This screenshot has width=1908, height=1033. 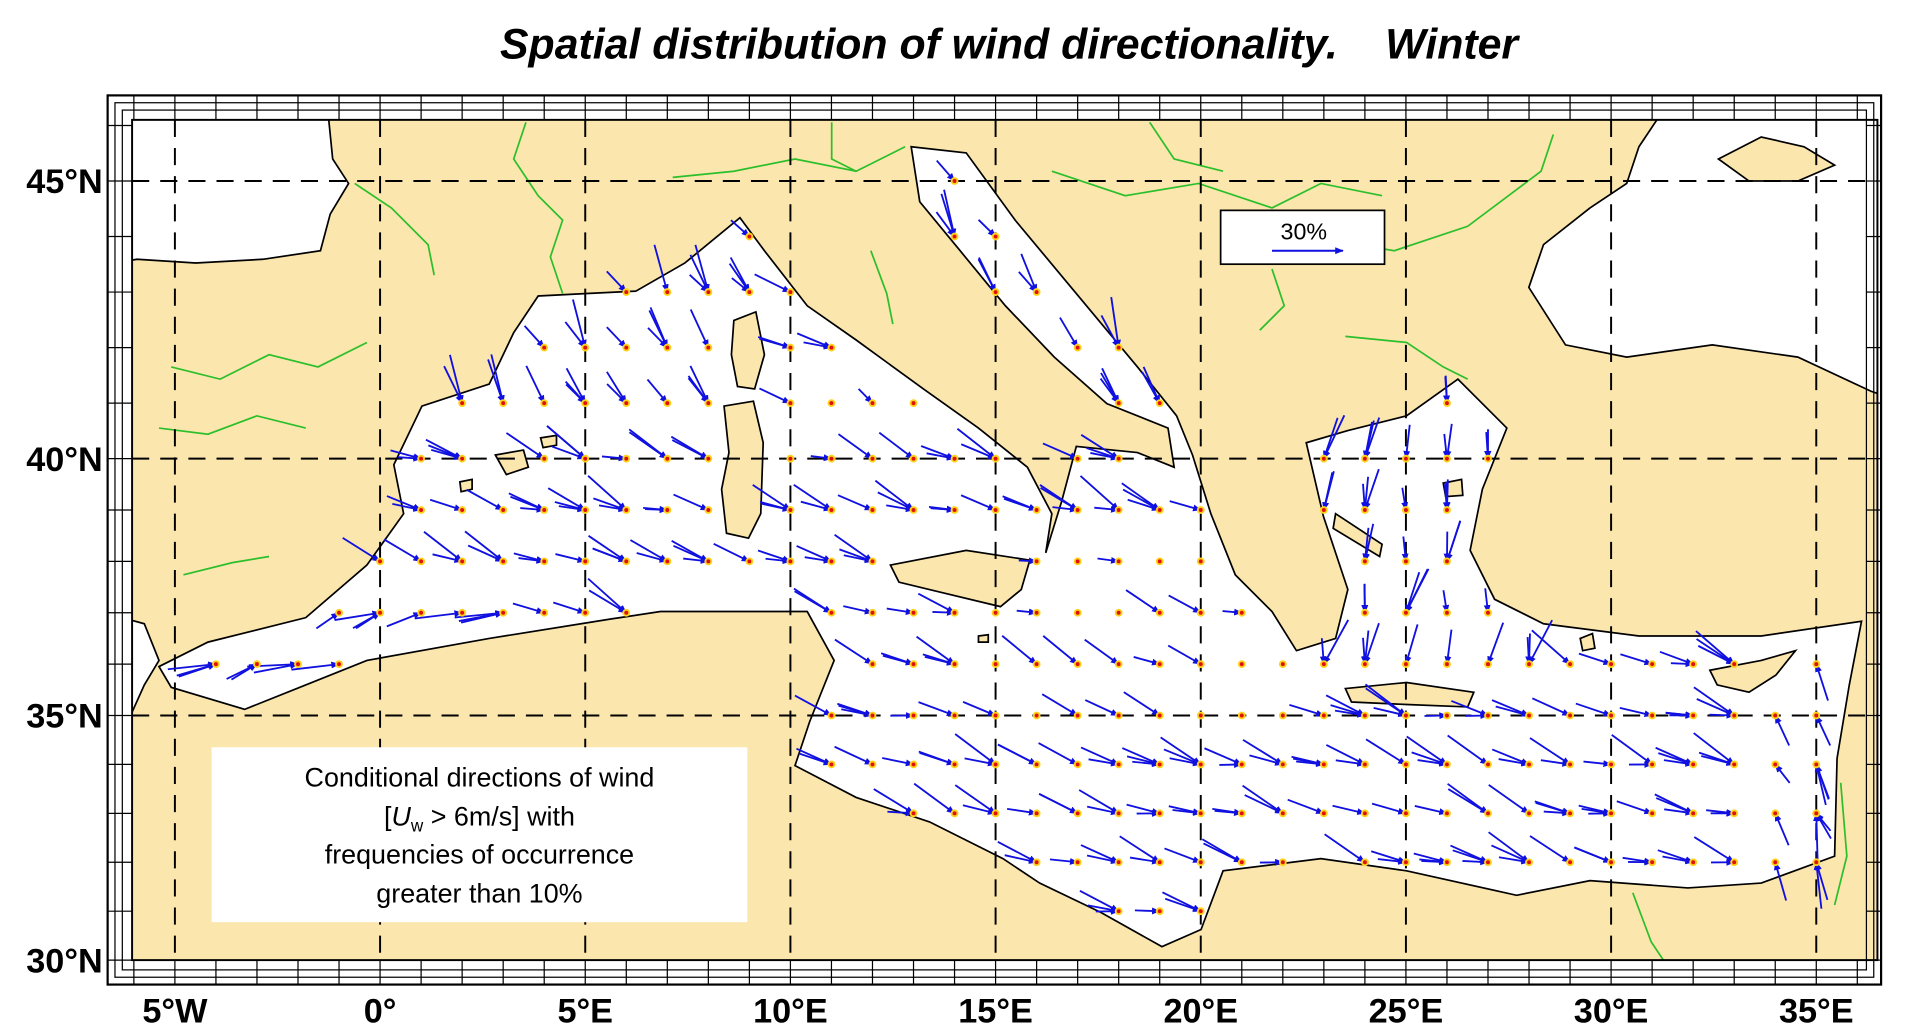 I want to click on sardinia, so click(x=742, y=470).